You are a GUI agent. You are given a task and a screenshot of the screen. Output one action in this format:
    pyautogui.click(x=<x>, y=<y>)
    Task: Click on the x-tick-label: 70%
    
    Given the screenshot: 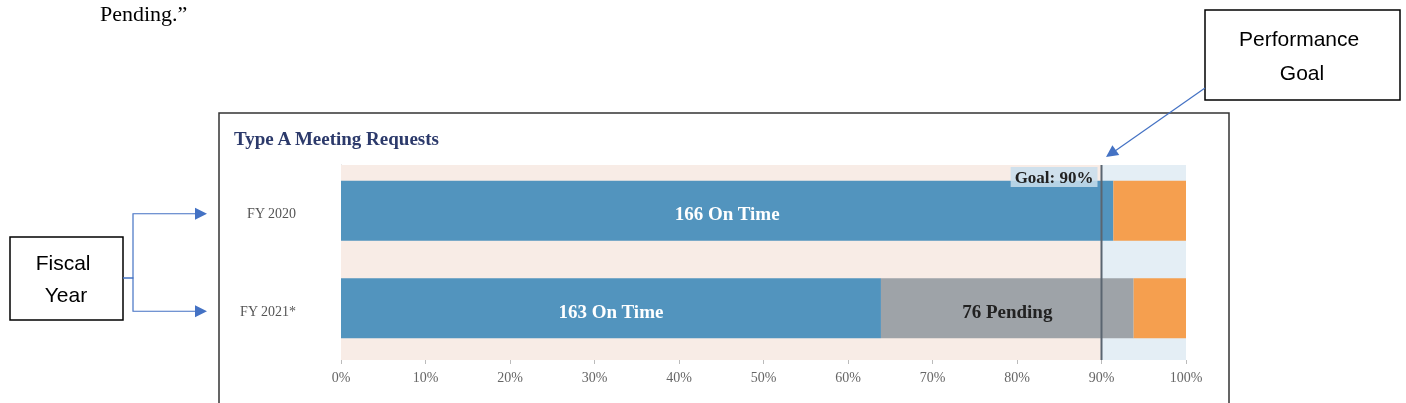 What is the action you would take?
    pyautogui.click(x=932, y=377)
    